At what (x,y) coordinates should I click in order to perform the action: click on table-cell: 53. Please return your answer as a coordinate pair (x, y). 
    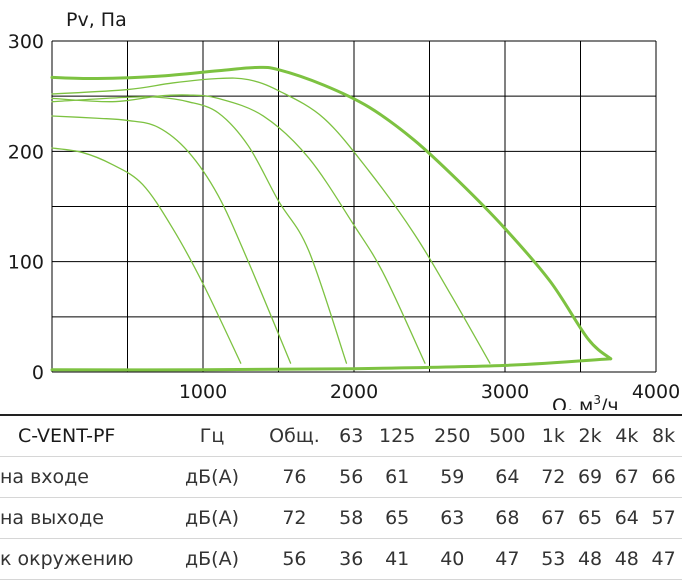
    Looking at the image, I should click on (553, 559).